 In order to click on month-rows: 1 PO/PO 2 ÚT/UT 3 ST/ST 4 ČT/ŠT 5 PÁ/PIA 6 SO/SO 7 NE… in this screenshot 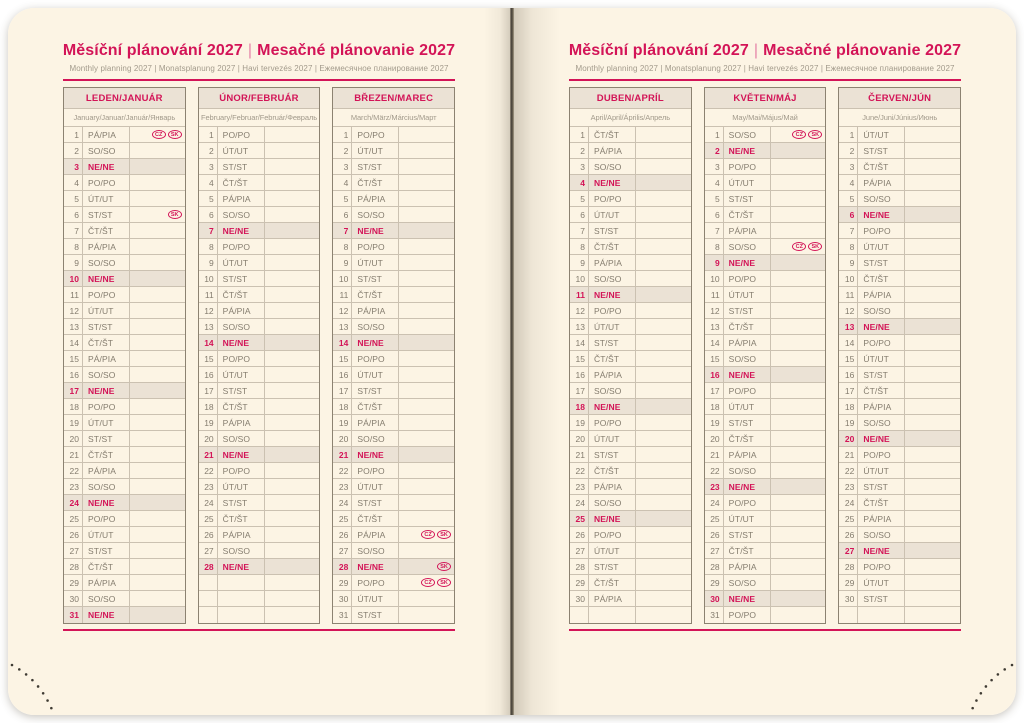, I will do `click(259, 375)`.